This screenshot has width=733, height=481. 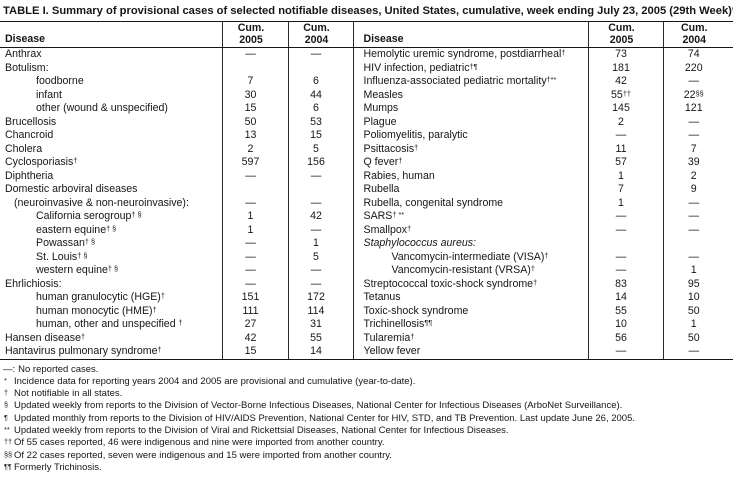 I want to click on disease-label: human granulocytic (HGE)†, so click(x=100, y=297).